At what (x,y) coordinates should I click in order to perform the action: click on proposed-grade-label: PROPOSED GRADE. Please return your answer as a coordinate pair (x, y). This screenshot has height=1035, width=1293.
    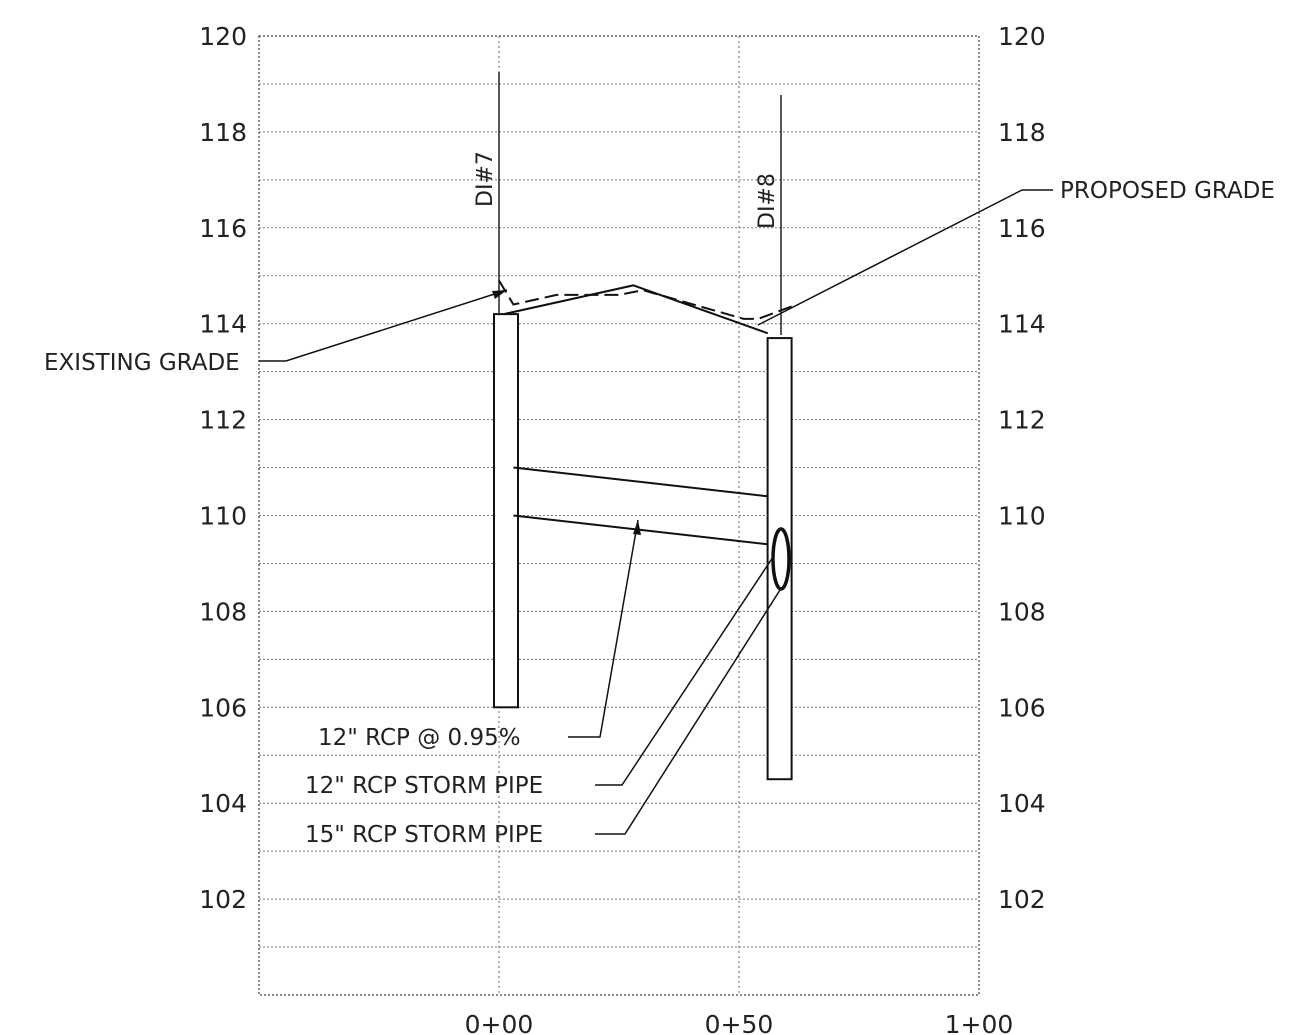
    Looking at the image, I should click on (1167, 191).